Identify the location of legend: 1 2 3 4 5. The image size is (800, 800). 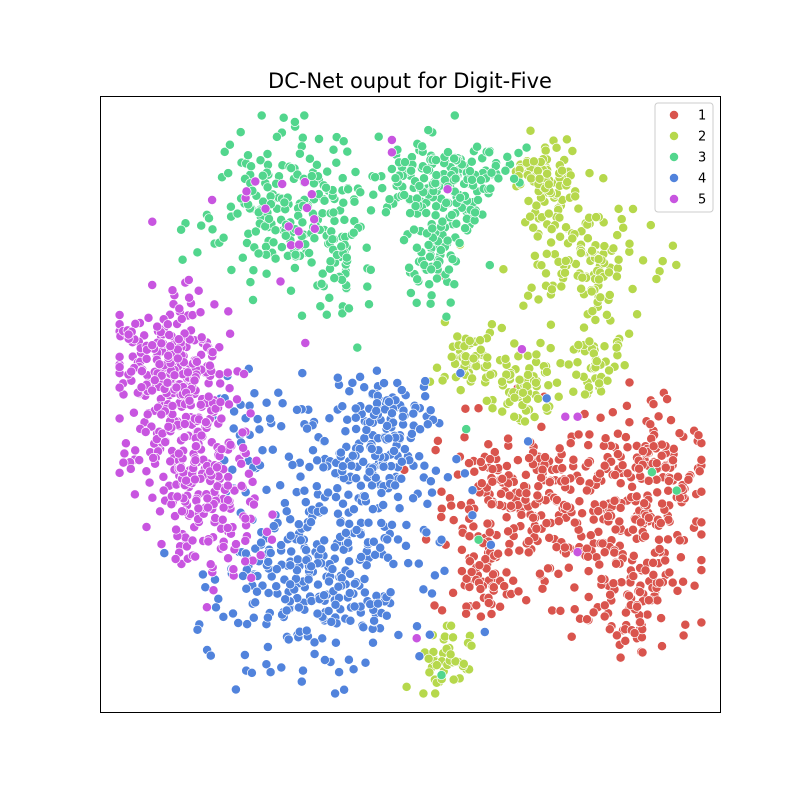
(684, 157).